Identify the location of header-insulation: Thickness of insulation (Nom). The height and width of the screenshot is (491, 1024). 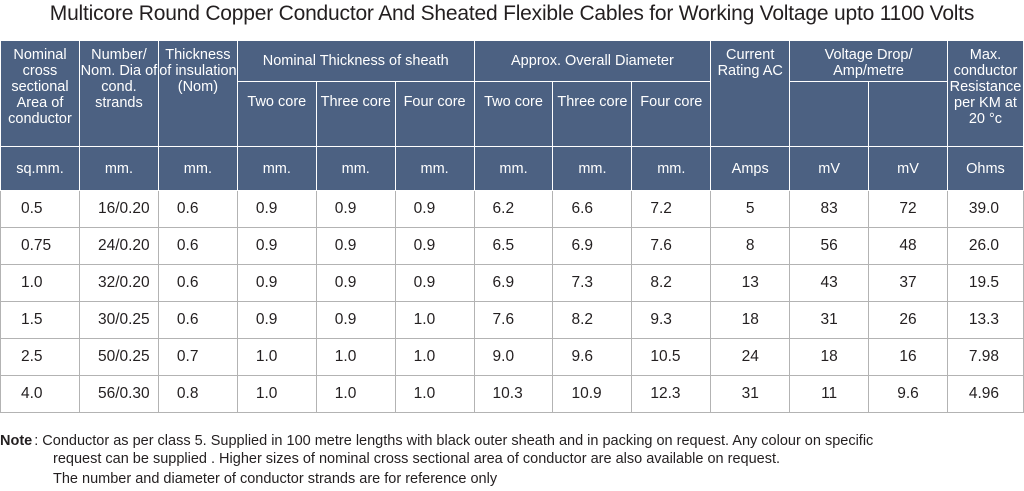
(197, 93).